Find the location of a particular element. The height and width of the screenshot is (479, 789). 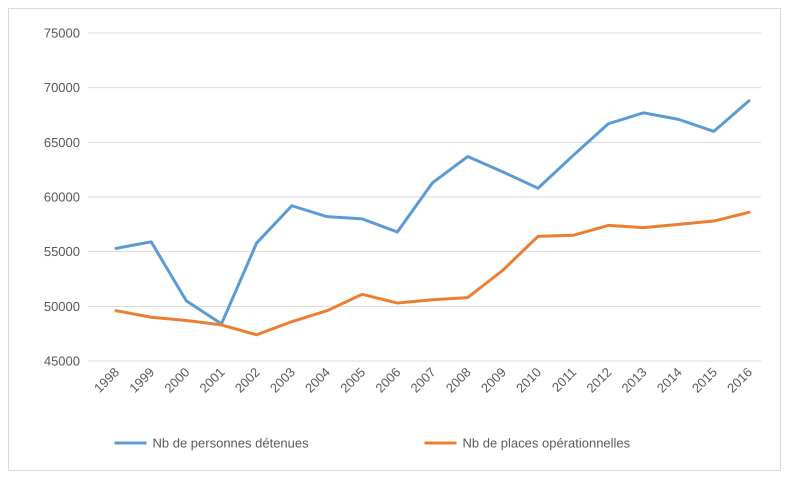

y-tick-label: 70000 is located at coordinates (62, 88).